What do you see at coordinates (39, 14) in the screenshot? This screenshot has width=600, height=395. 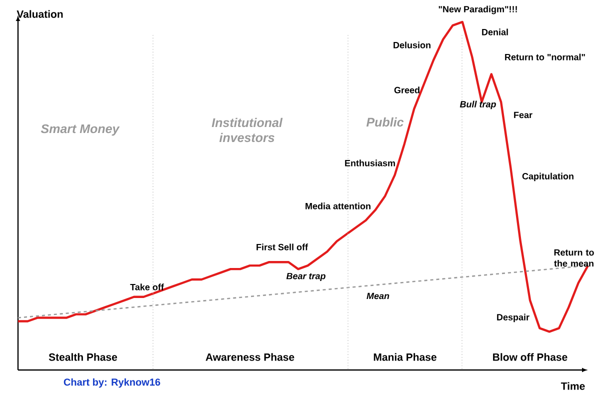 I see `y-axis-title: Valuation` at bounding box center [39, 14].